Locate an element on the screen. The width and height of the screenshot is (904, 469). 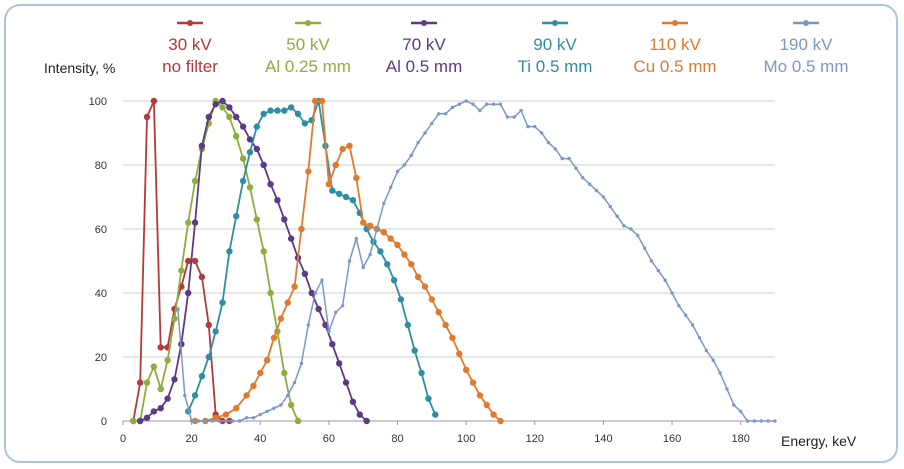
x-tick-label: 80 is located at coordinates (397, 439).